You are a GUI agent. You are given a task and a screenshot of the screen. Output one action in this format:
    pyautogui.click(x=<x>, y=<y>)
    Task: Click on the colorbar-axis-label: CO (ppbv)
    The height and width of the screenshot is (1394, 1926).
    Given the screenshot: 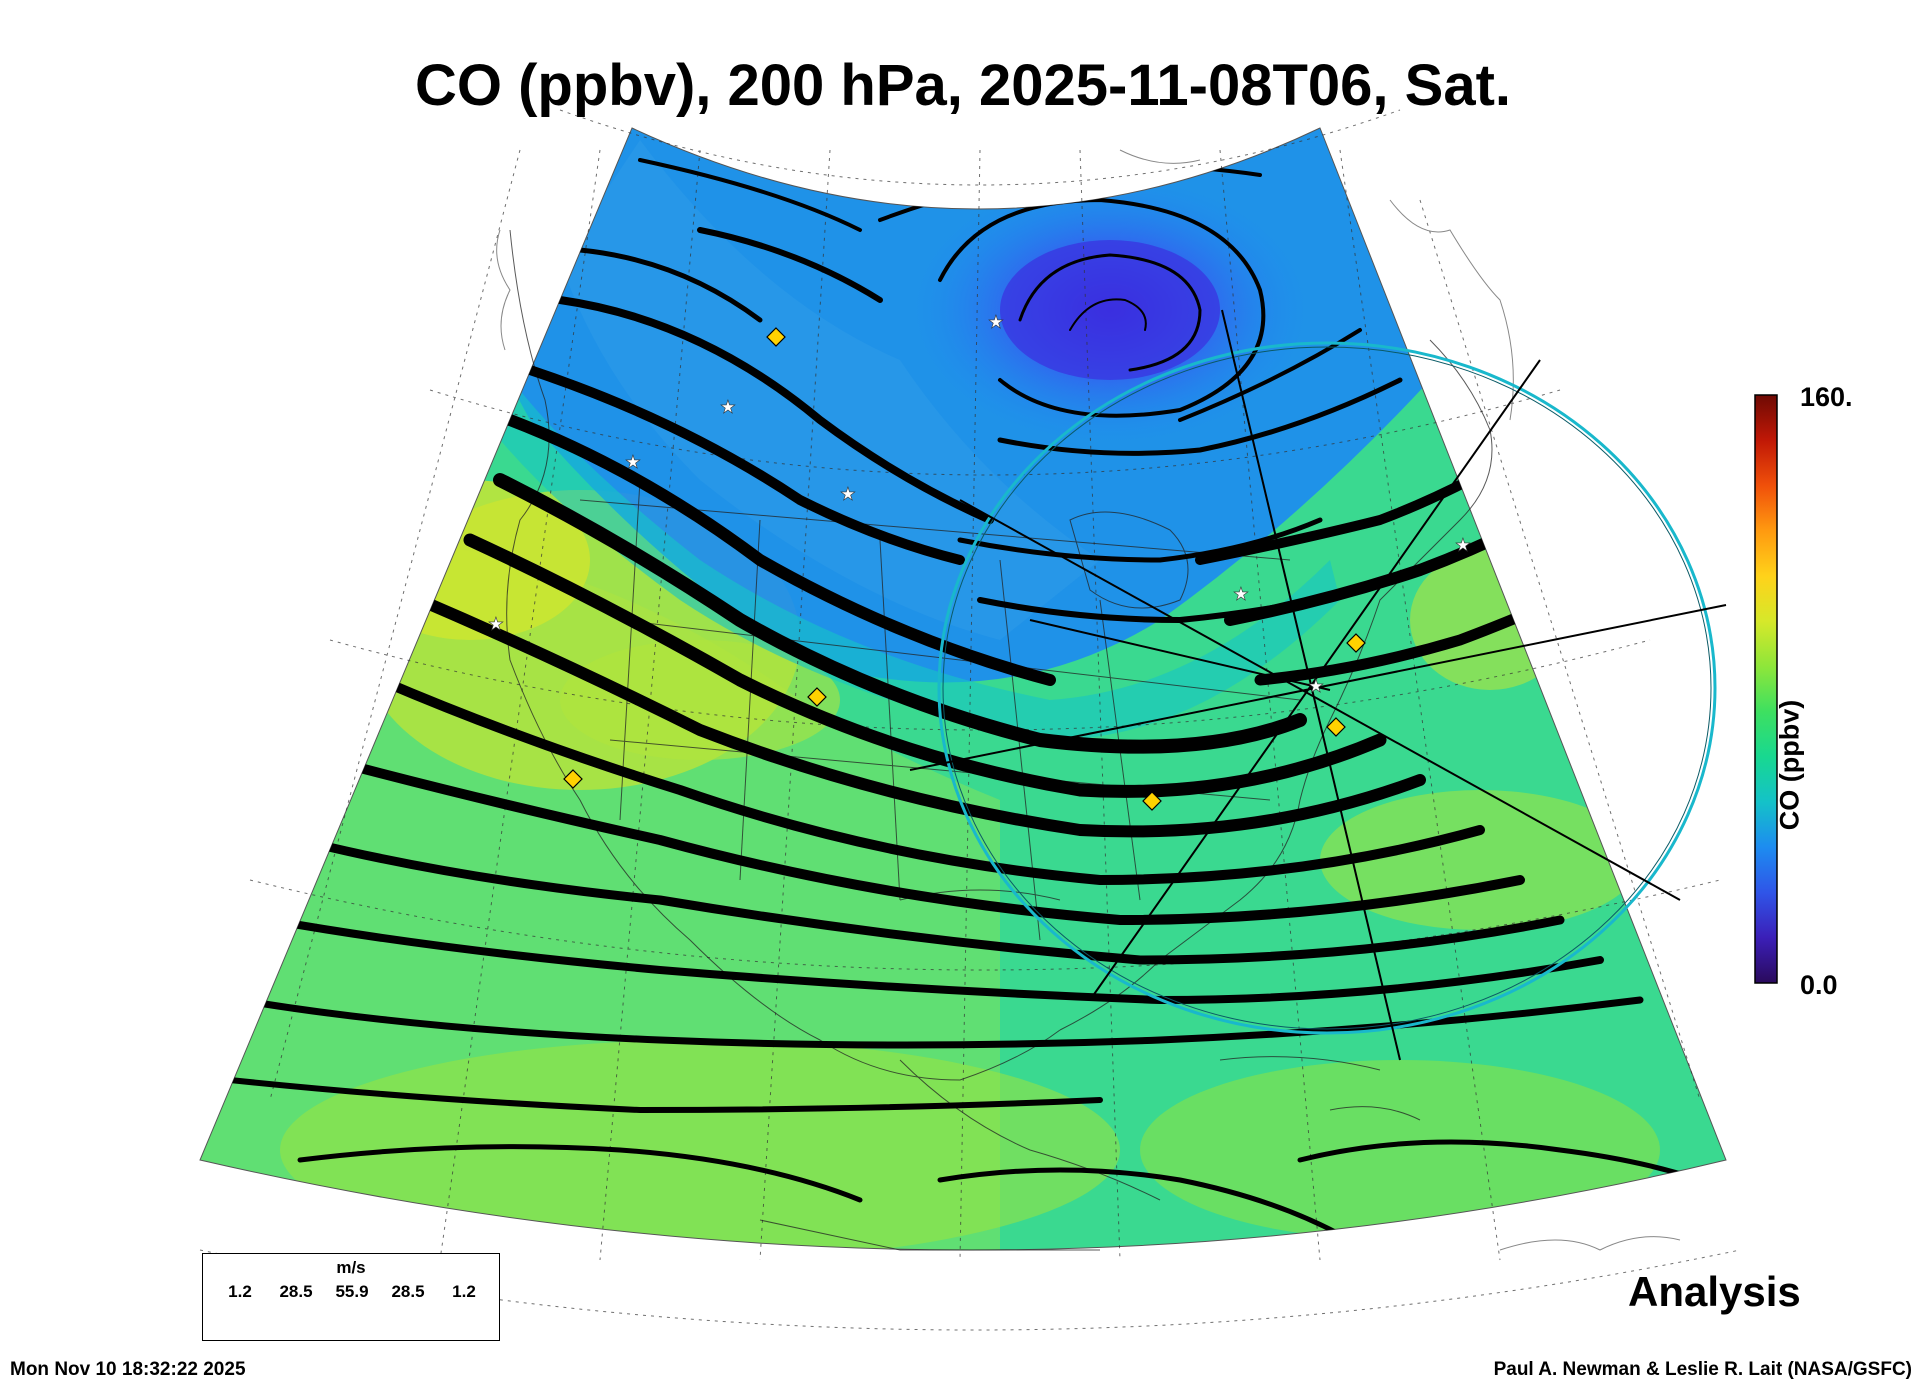 What is the action you would take?
    pyautogui.click(x=1789, y=765)
    